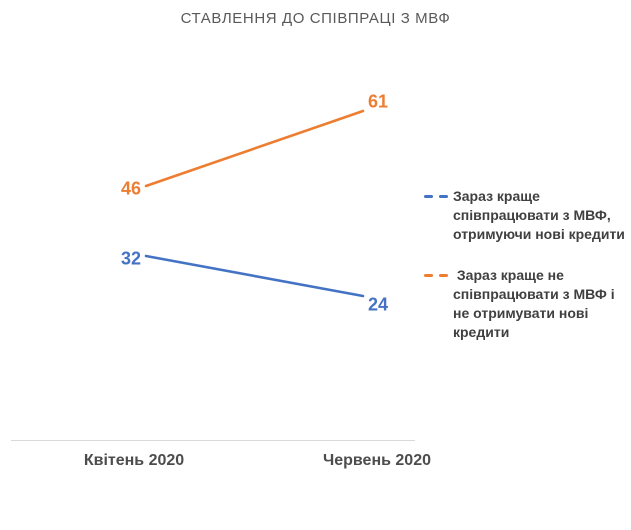 Image resolution: width=631 pixels, height=530 pixels. What do you see at coordinates (213, 440) in the screenshot?
I see `x-axis-line` at bounding box center [213, 440].